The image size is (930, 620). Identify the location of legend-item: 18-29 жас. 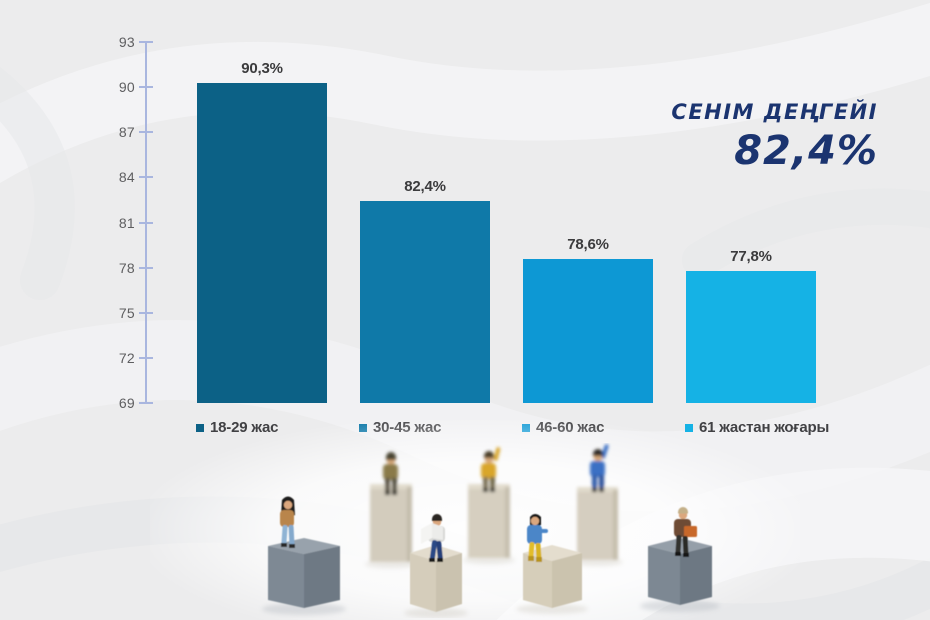
(237, 427).